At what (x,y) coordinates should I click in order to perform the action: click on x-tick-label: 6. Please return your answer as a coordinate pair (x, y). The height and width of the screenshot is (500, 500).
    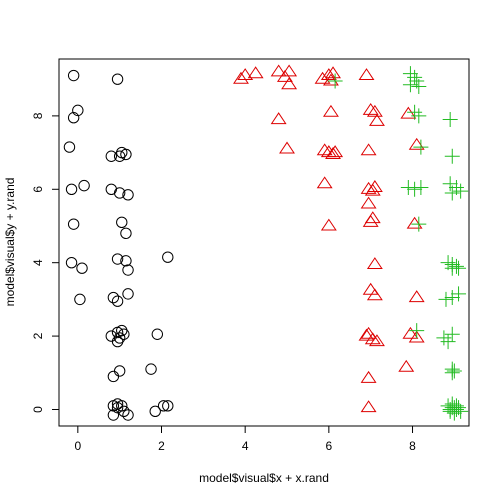
    Looking at the image, I should click on (329, 446).